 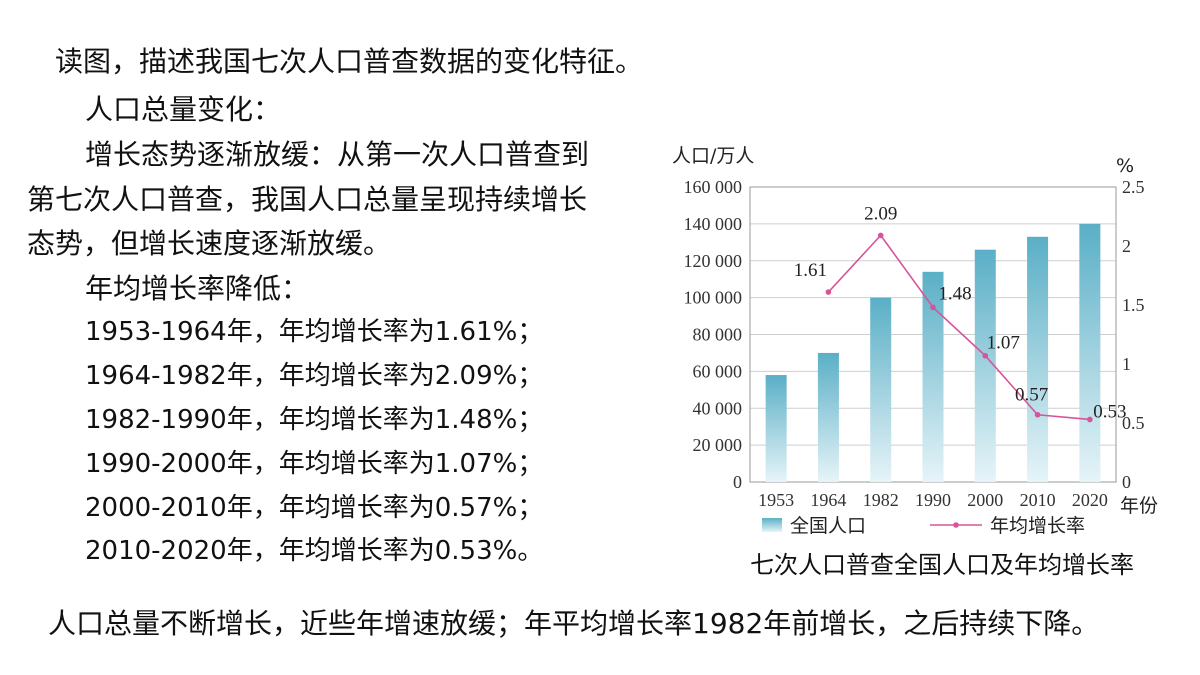 I want to click on rate-line: 2000-2010年，年均增长率为0.57%；, so click(x=314, y=508).